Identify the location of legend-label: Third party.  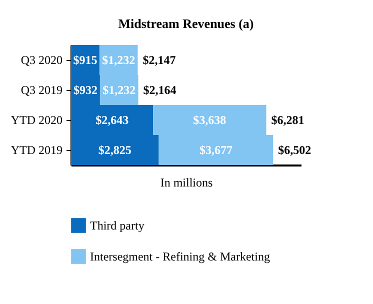
(117, 225).